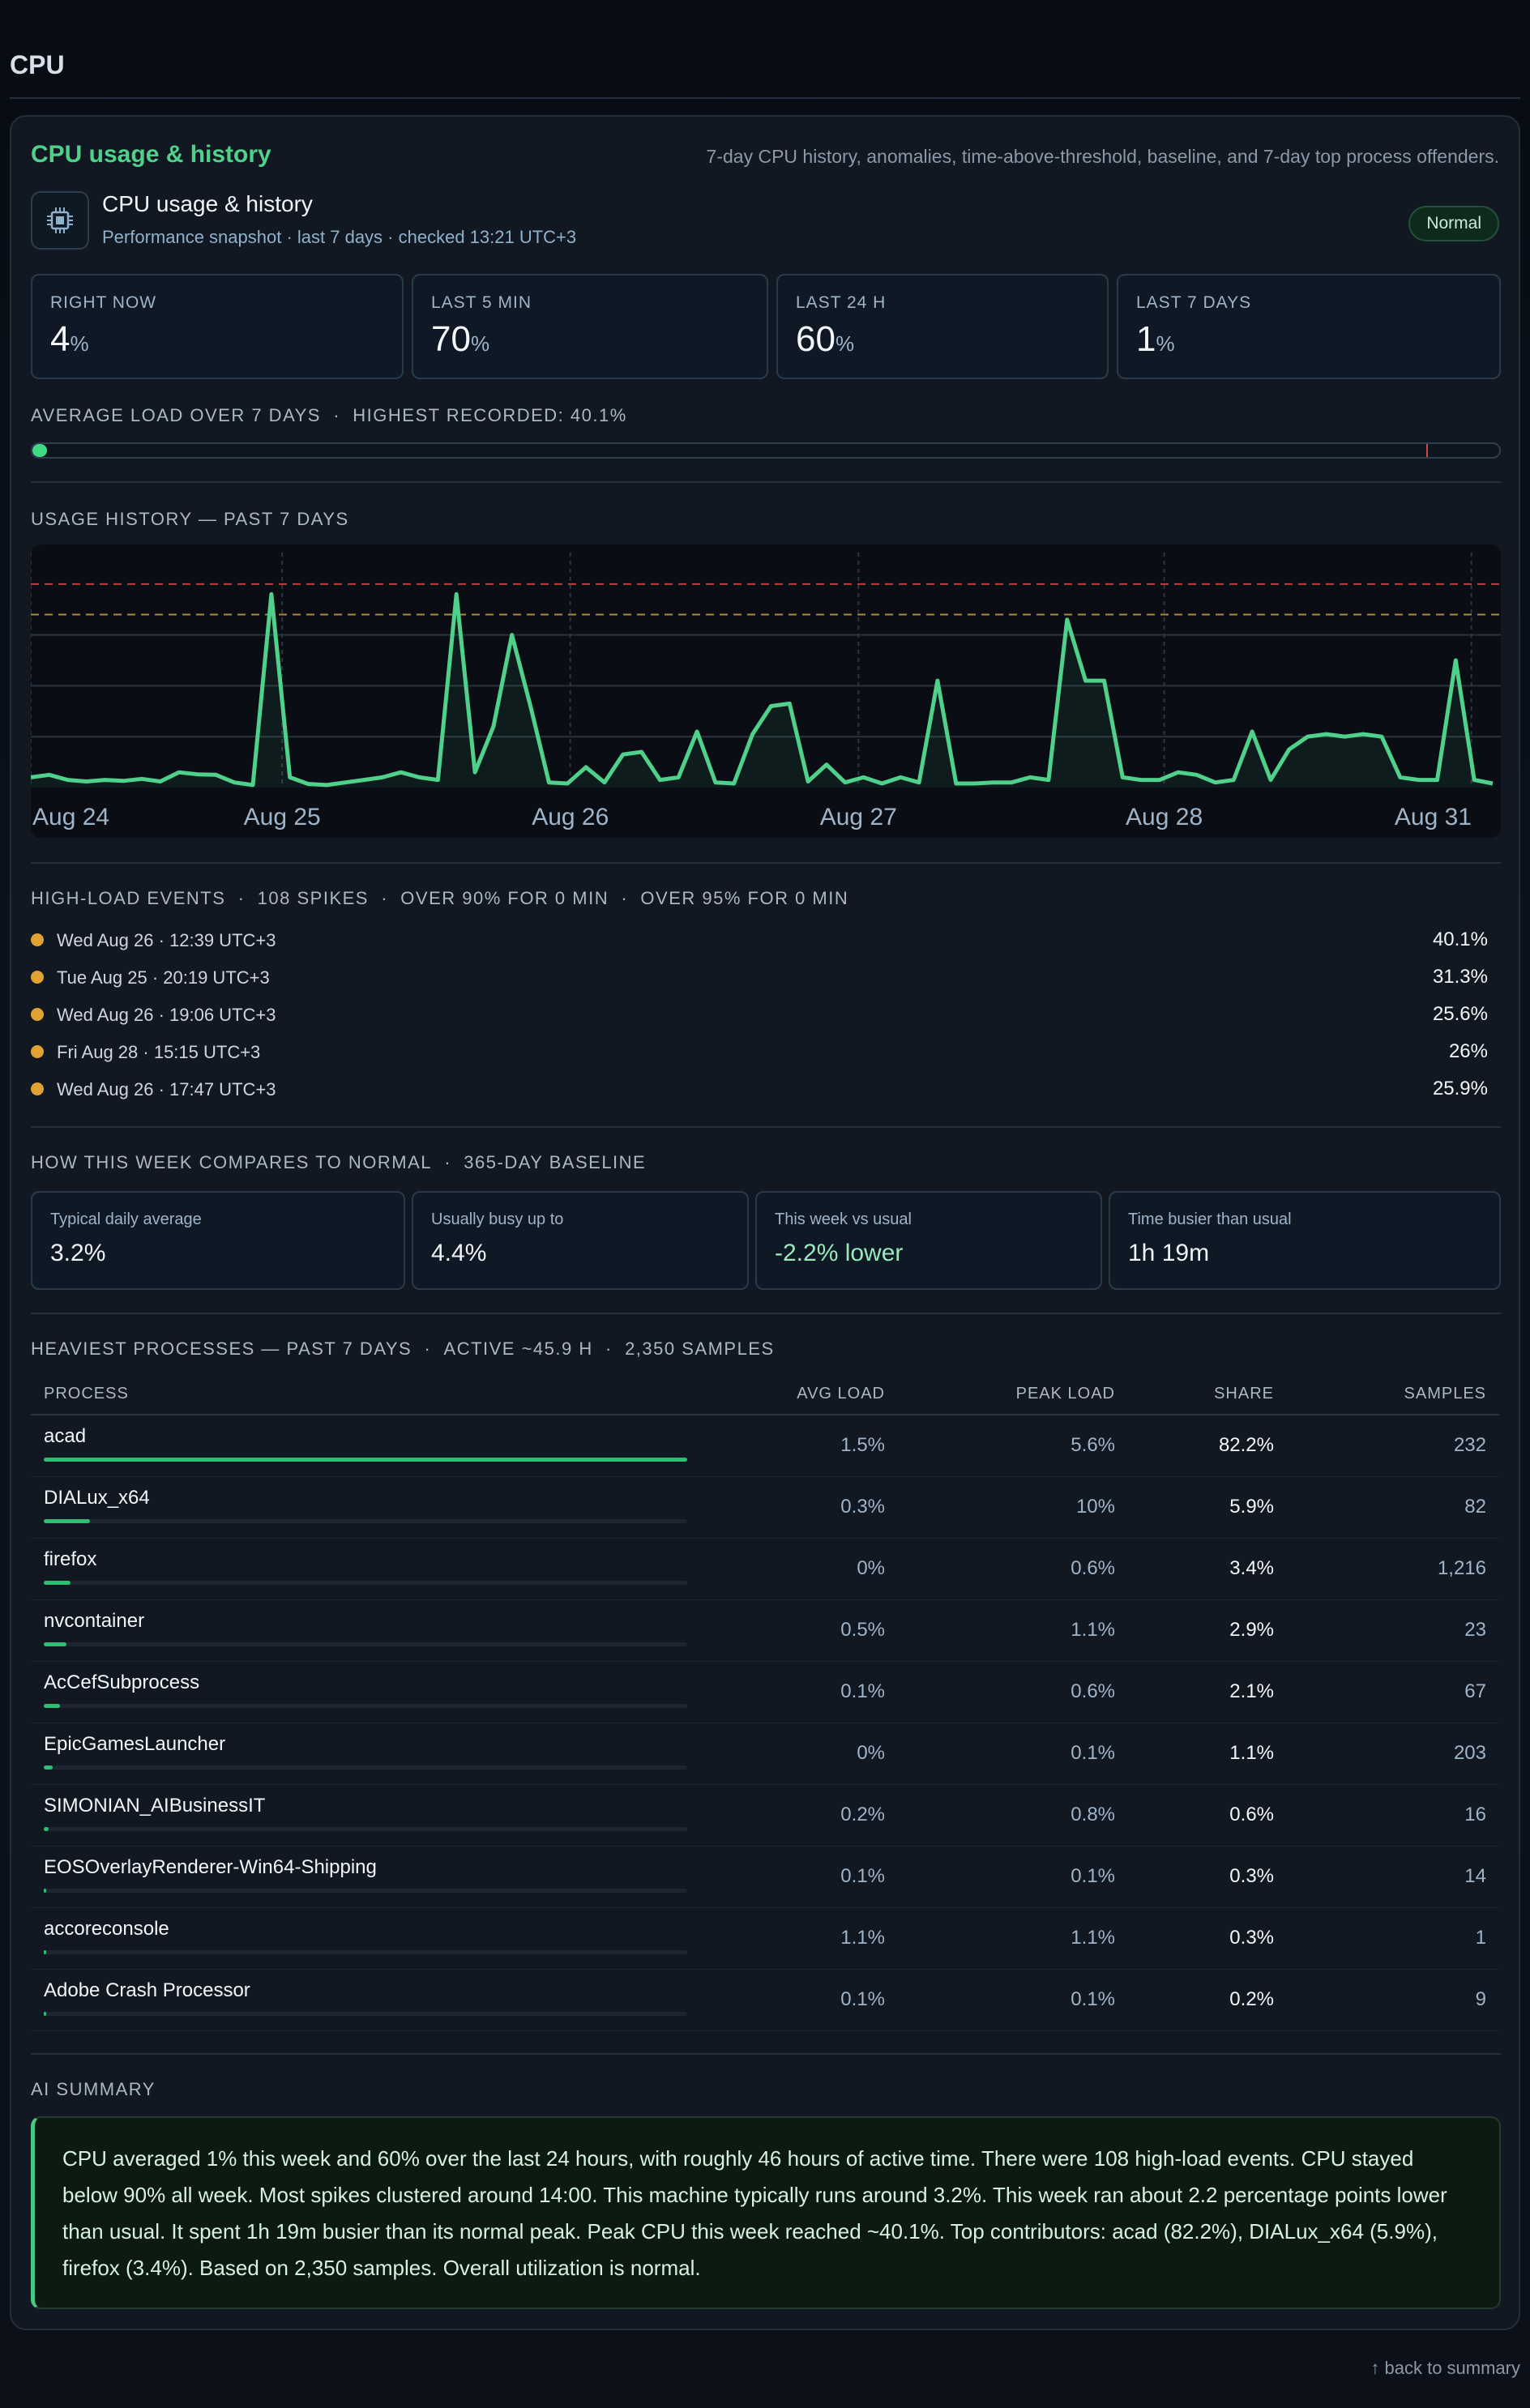 This screenshot has height=2408, width=1530. Describe the element at coordinates (1207, 1631) in the screenshot. I see `share-cell: 2.9%` at that location.